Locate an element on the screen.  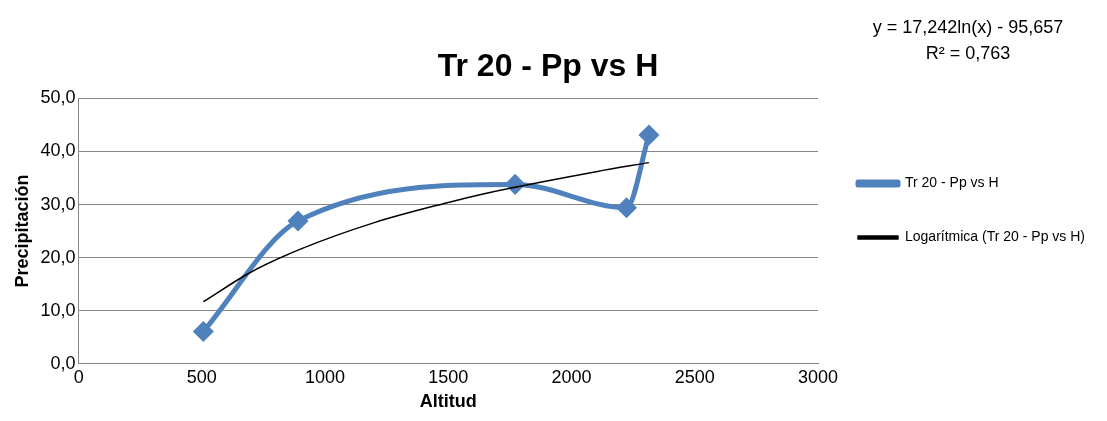
x-tick-label: 3000 is located at coordinates (818, 376).